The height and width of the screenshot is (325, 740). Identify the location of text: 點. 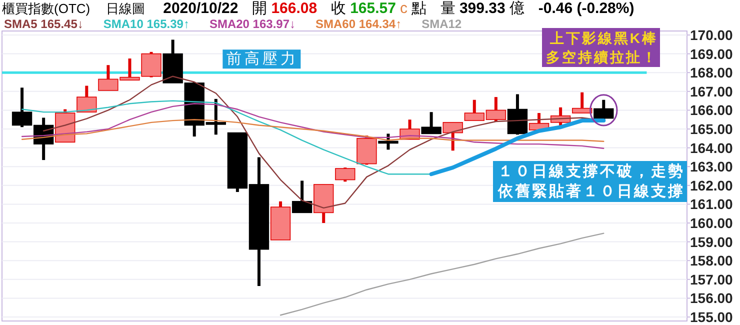
(418, 8).